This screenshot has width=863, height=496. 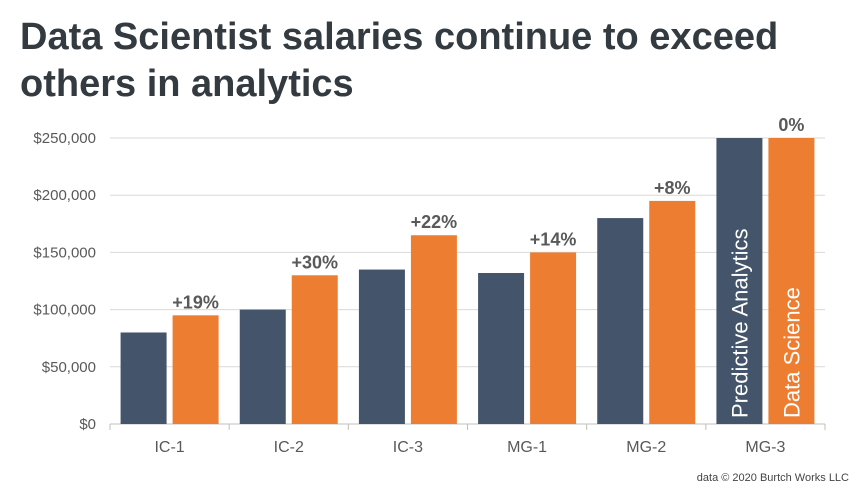 I want to click on y-tick-label: $50,000, so click(x=69, y=367).